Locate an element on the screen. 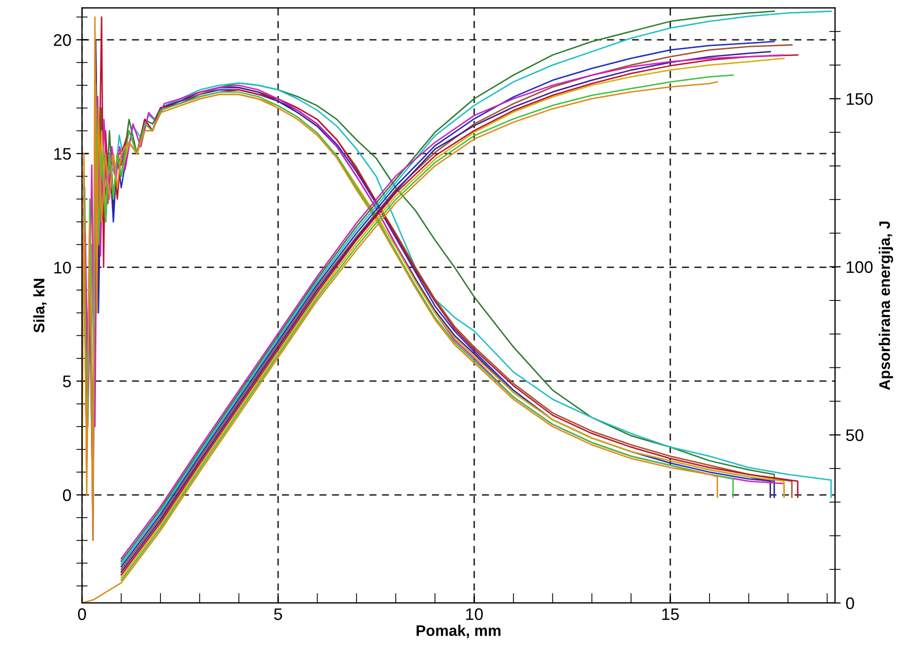 The height and width of the screenshot is (660, 911). y2-tick-label: 150 is located at coordinates (859, 99).